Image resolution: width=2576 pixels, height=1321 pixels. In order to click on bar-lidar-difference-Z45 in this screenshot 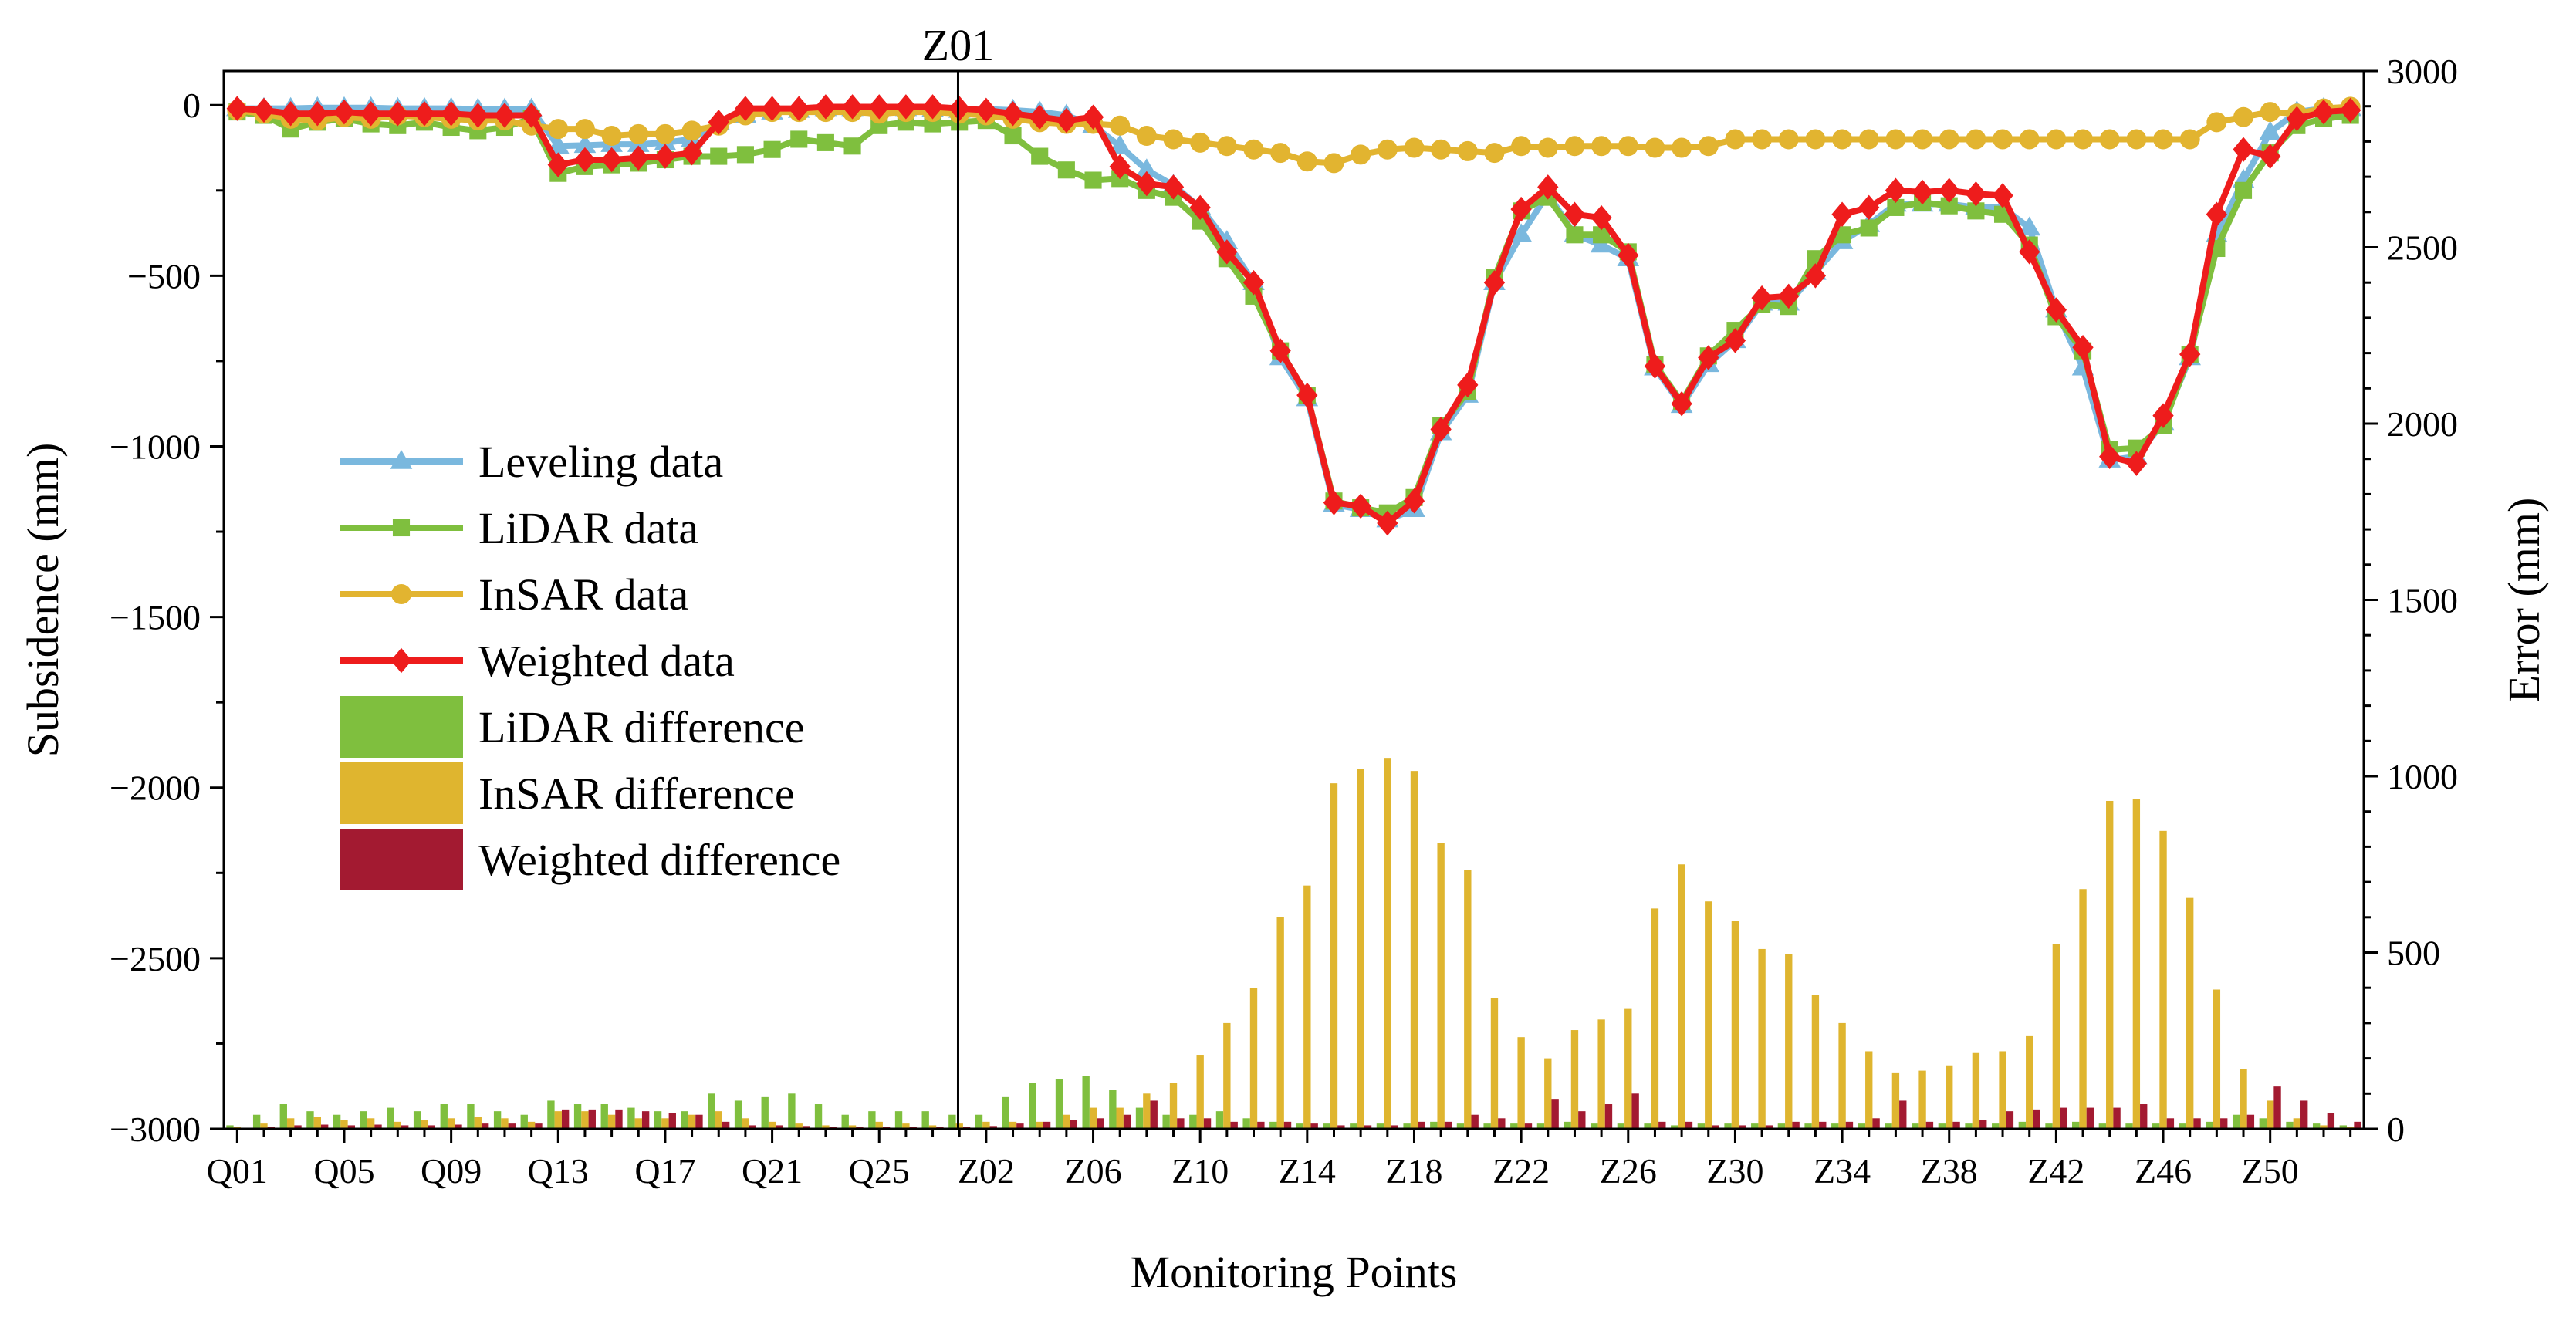, I will do `click(2129, 1126)`.